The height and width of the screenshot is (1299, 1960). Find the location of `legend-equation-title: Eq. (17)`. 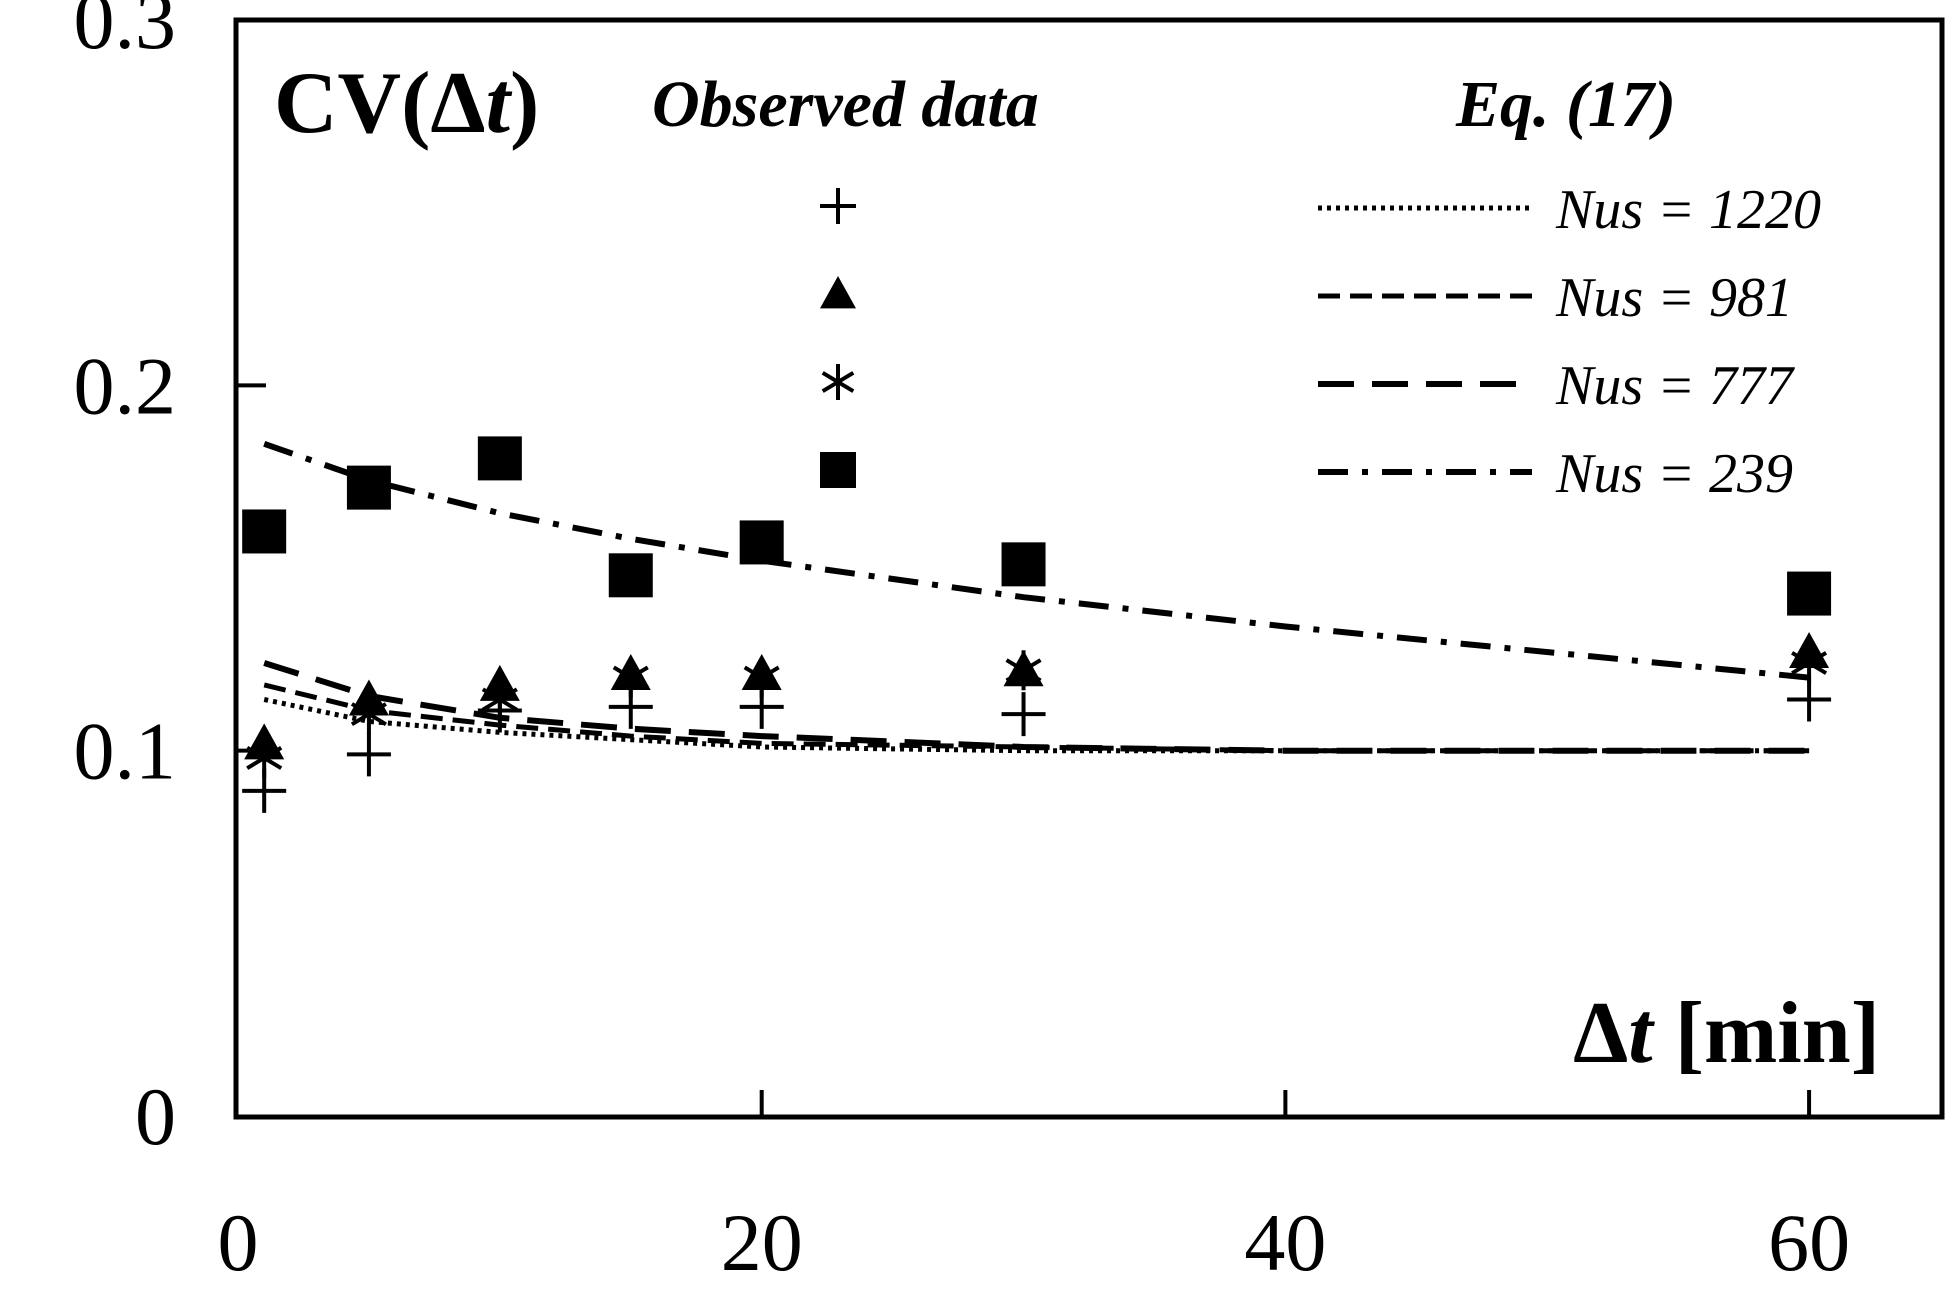

legend-equation-title: Eq. (17) is located at coordinates (1565, 104).